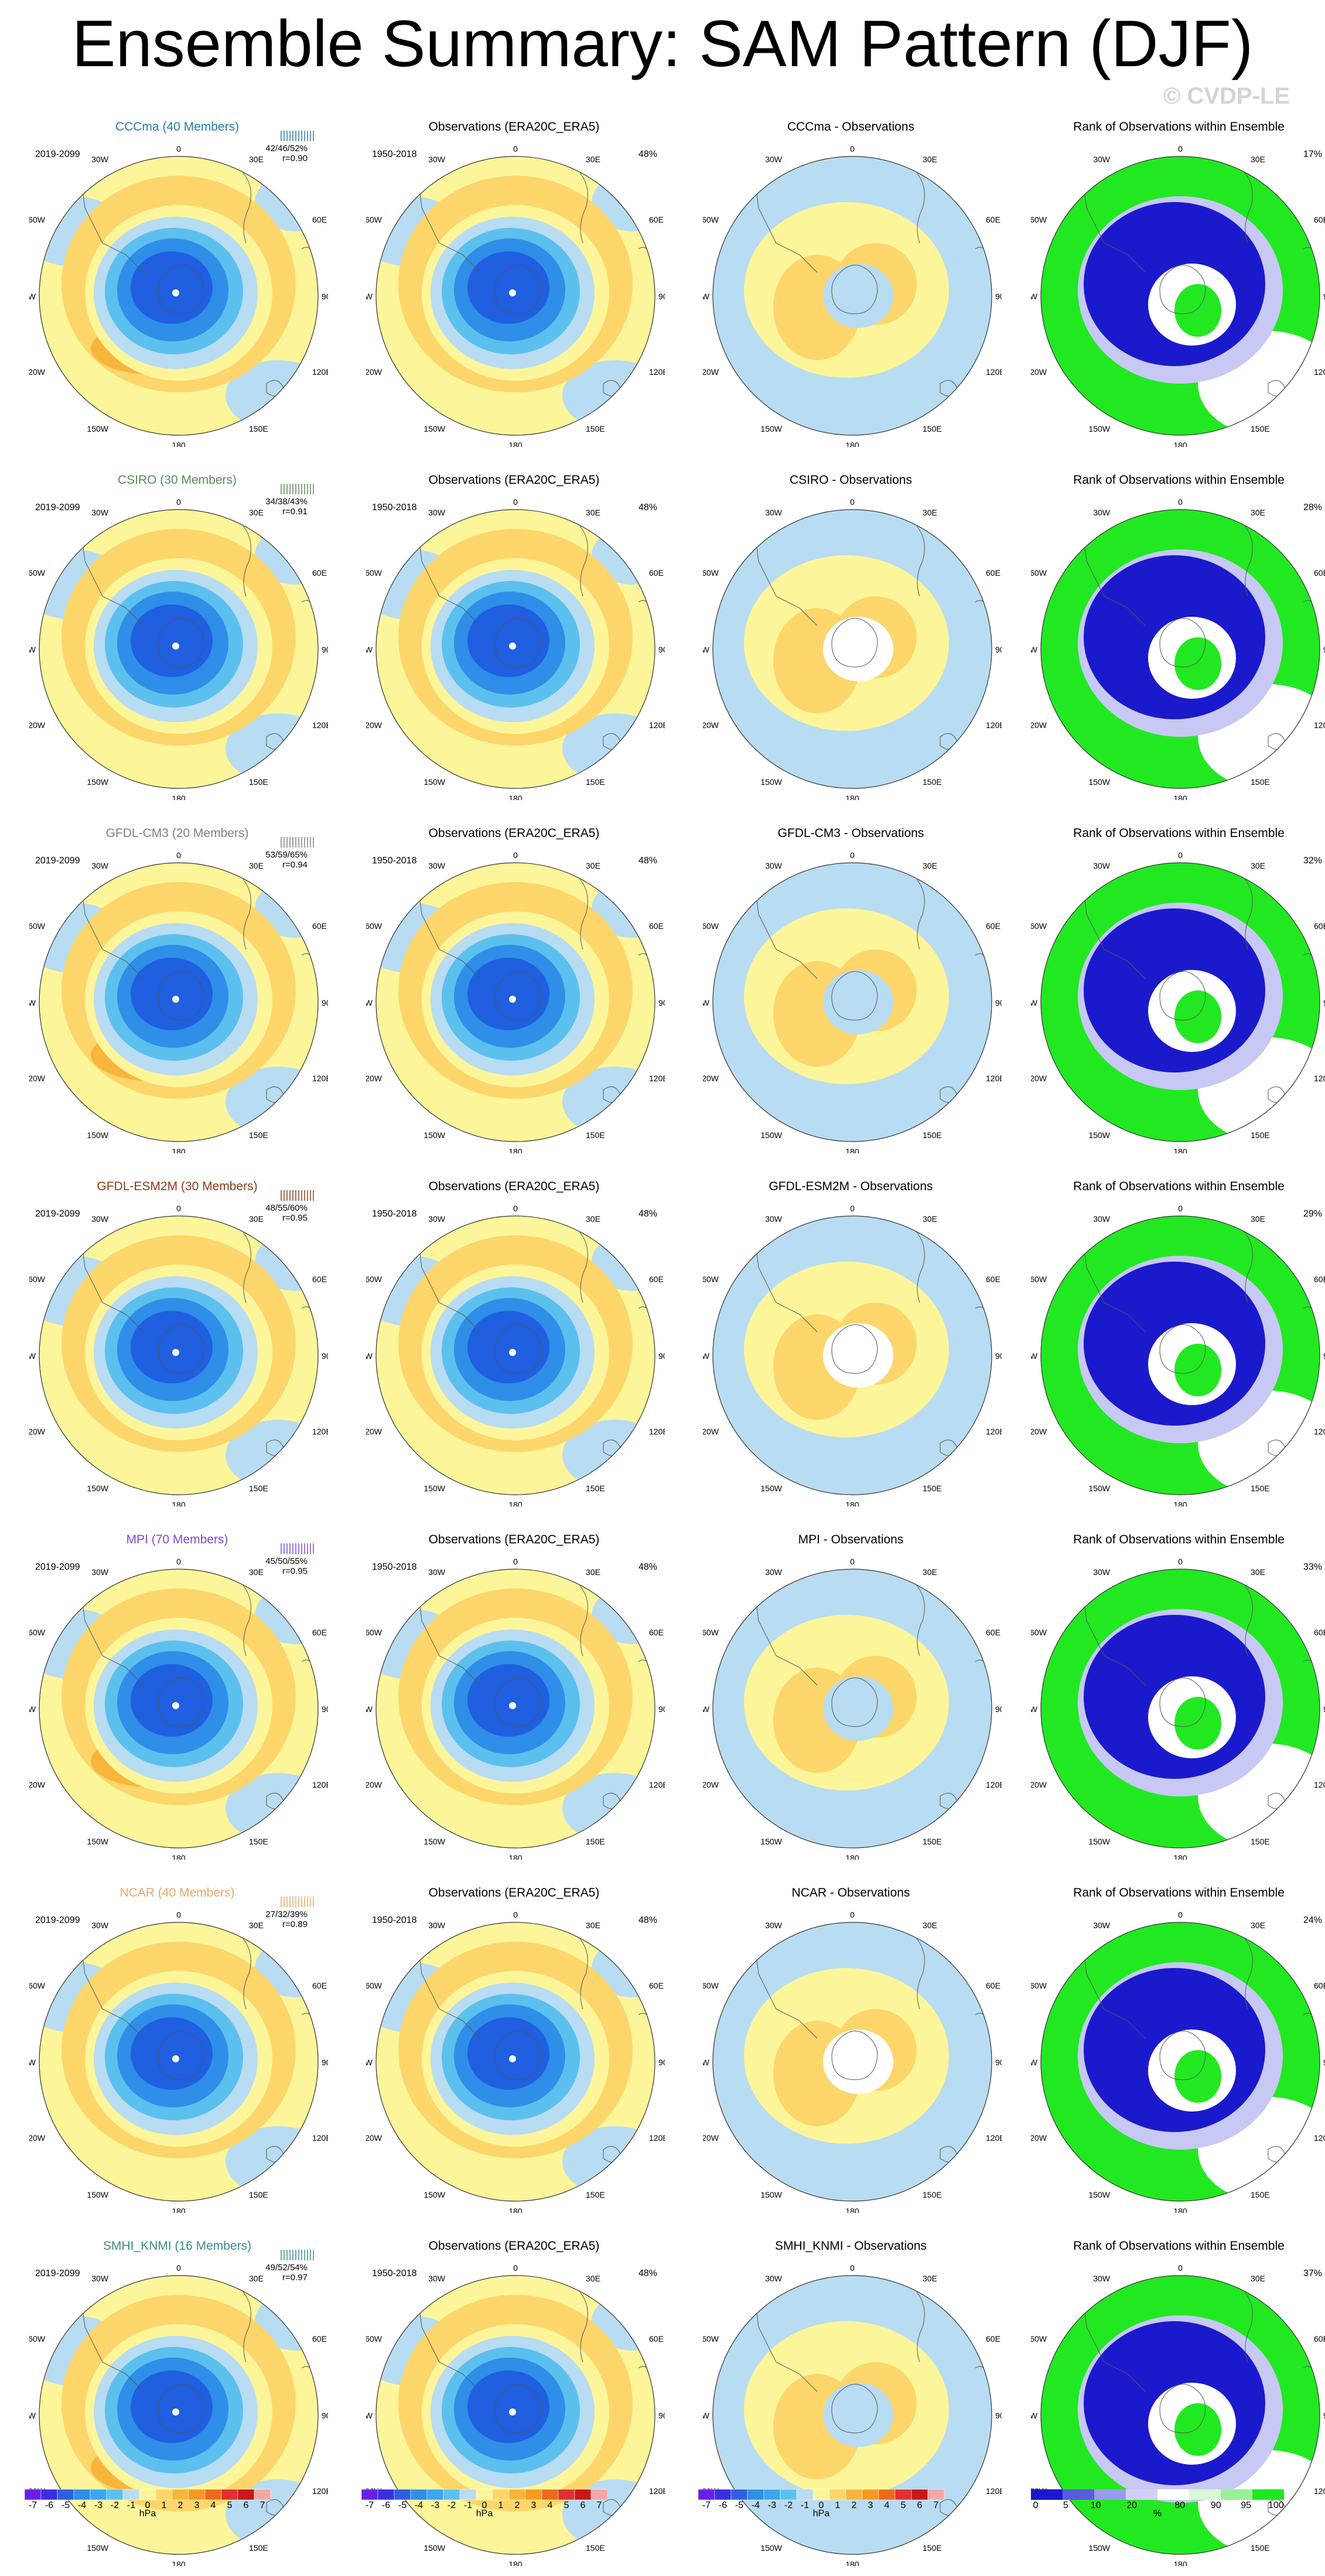 The image size is (1325, 2576). Describe the element at coordinates (131, 2505) in the screenshot. I see `colorbar-label: -1` at that location.